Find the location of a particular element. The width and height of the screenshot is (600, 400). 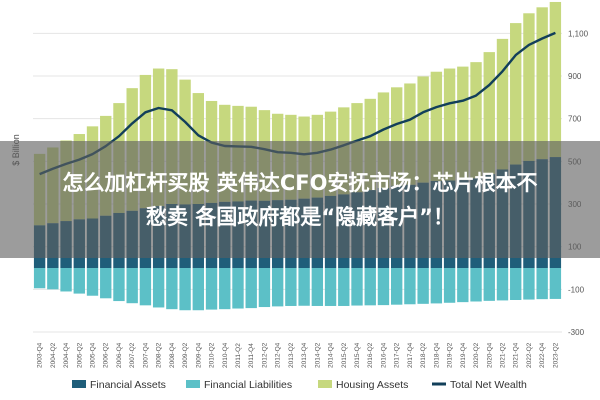

x-tick-label: 2020-Q4 is located at coordinates (489, 355).